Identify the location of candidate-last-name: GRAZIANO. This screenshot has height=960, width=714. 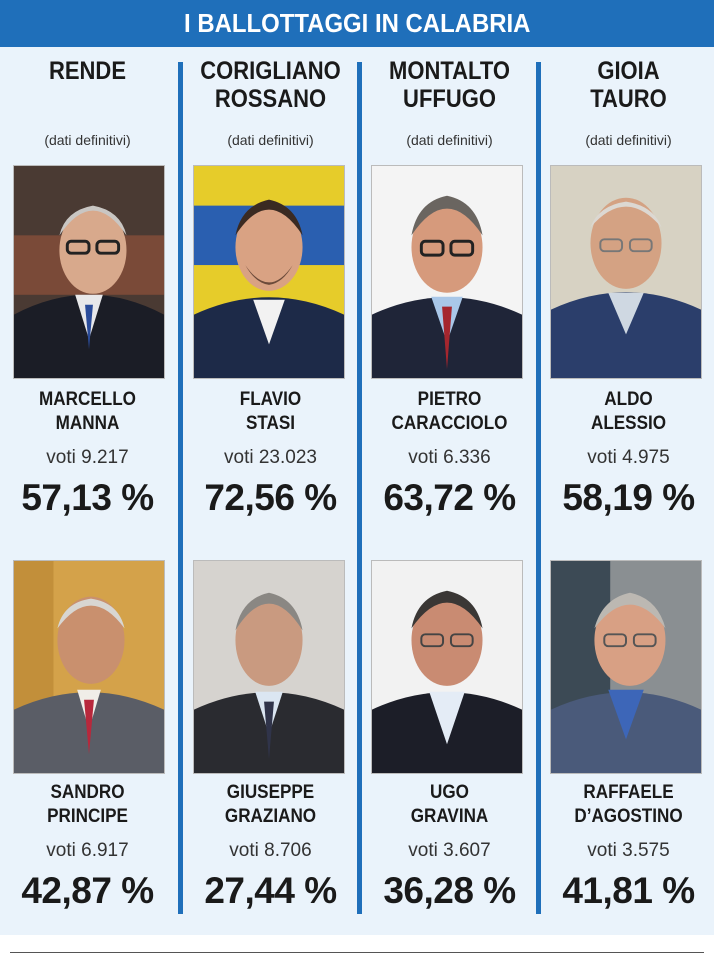
(270, 816).